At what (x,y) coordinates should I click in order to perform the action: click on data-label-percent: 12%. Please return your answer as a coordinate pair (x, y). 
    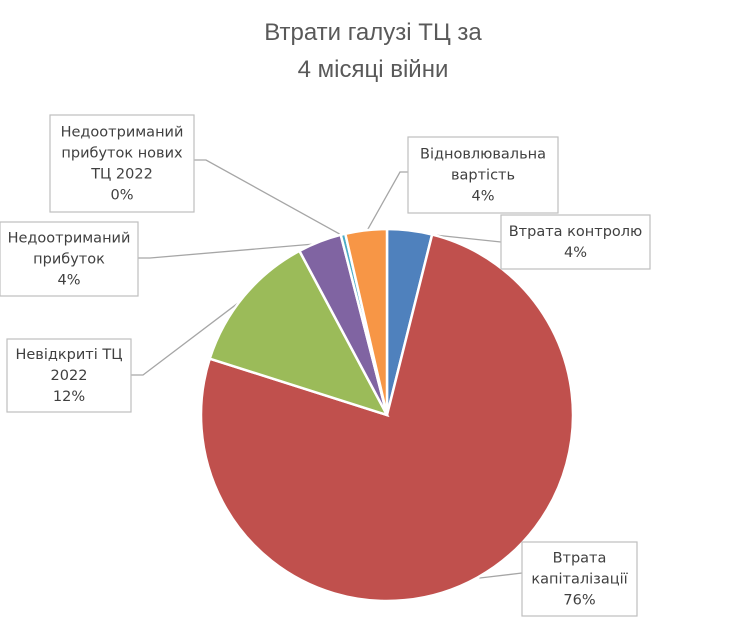
    Looking at the image, I should click on (69, 397).